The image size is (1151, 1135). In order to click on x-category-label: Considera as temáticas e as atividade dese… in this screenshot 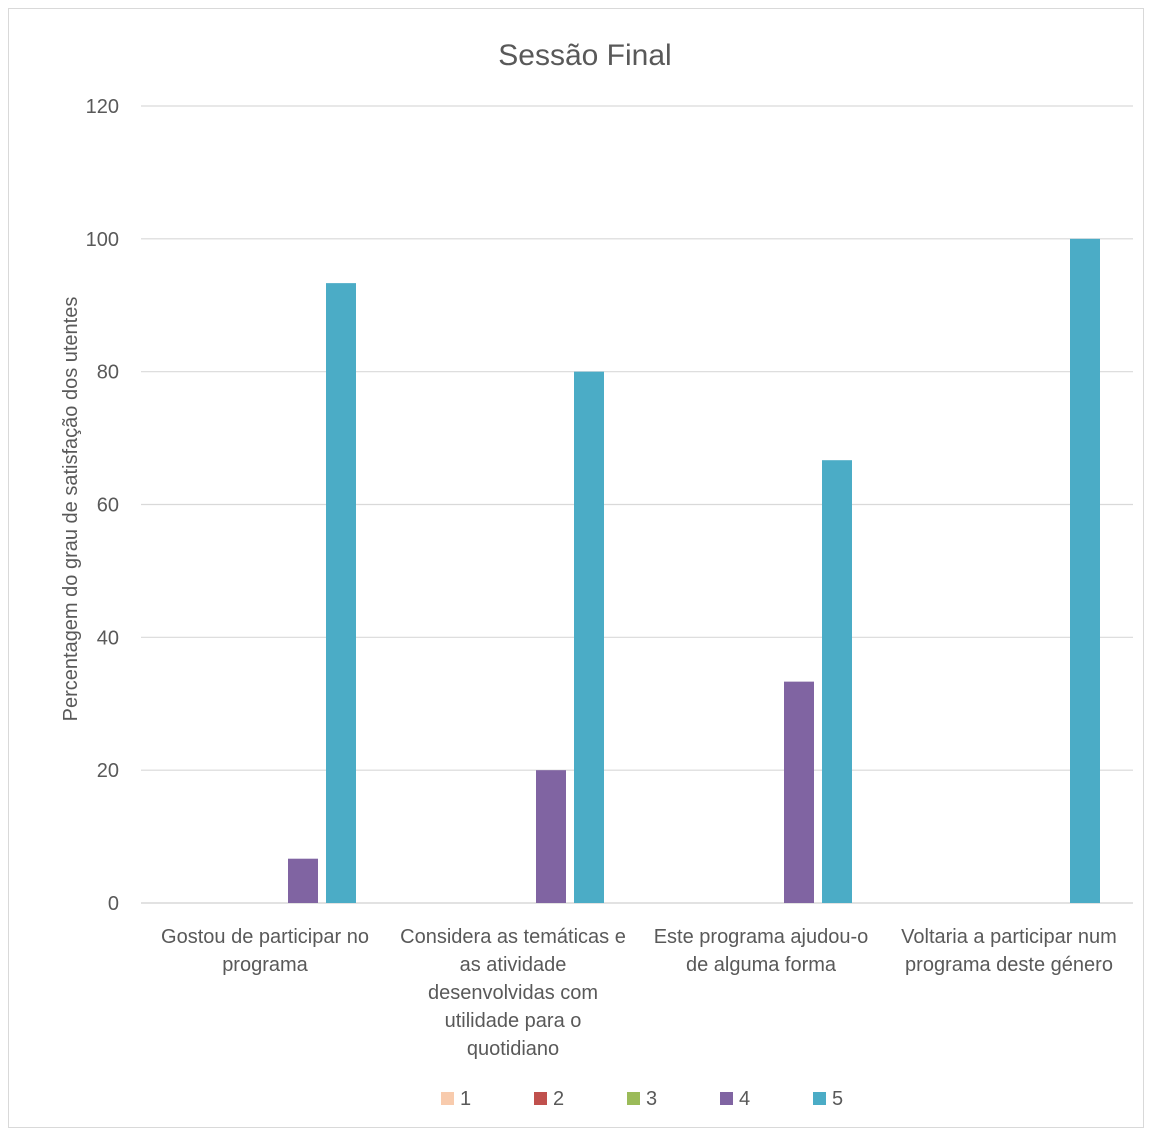, I will do `click(513, 993)`.